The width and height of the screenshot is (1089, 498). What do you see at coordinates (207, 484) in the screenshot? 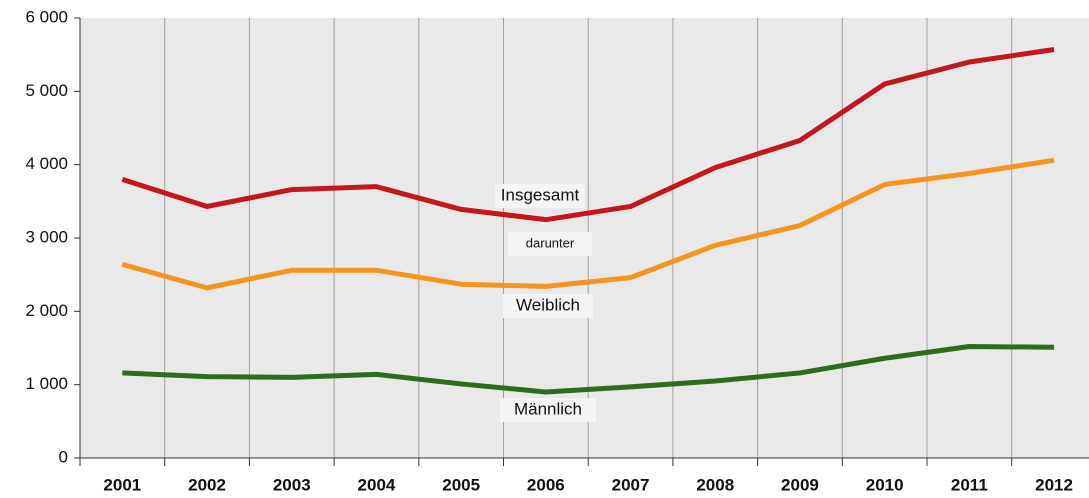
I see `x-tick-label: 2002` at bounding box center [207, 484].